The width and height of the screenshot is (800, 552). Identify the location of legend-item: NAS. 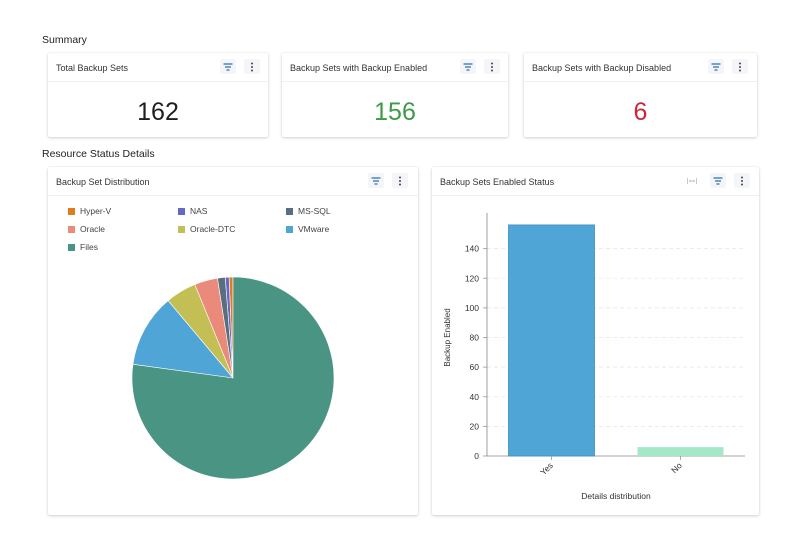
(192, 211).